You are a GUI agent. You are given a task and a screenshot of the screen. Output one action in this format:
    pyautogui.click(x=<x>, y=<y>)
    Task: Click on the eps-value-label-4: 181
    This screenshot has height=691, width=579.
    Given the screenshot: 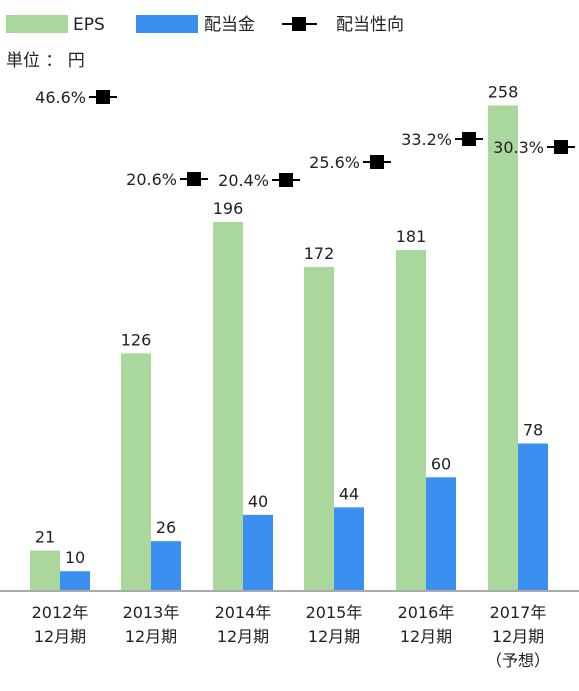 What is the action you would take?
    pyautogui.click(x=411, y=236)
    